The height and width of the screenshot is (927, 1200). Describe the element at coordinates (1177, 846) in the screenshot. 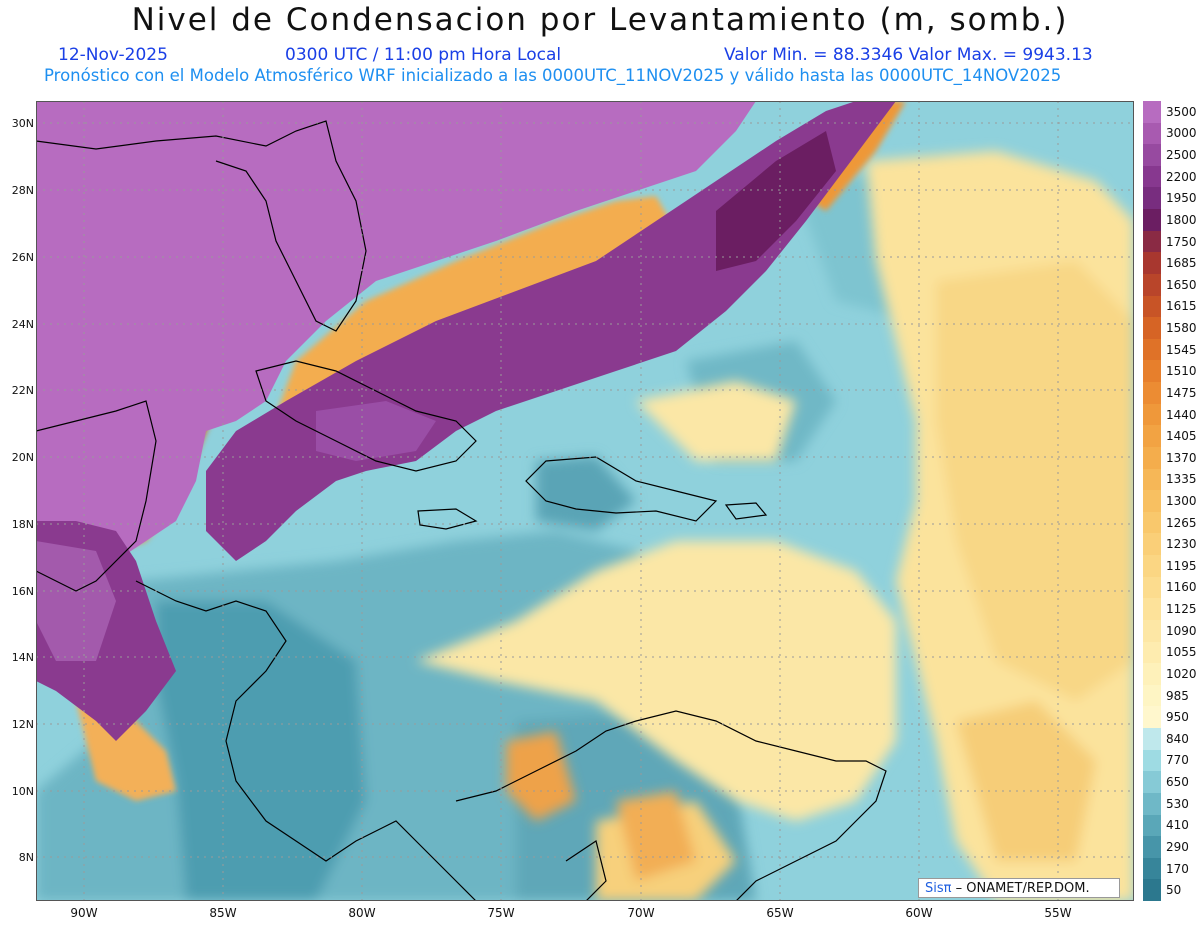

I see `colorbar-level-label: 290` at that location.